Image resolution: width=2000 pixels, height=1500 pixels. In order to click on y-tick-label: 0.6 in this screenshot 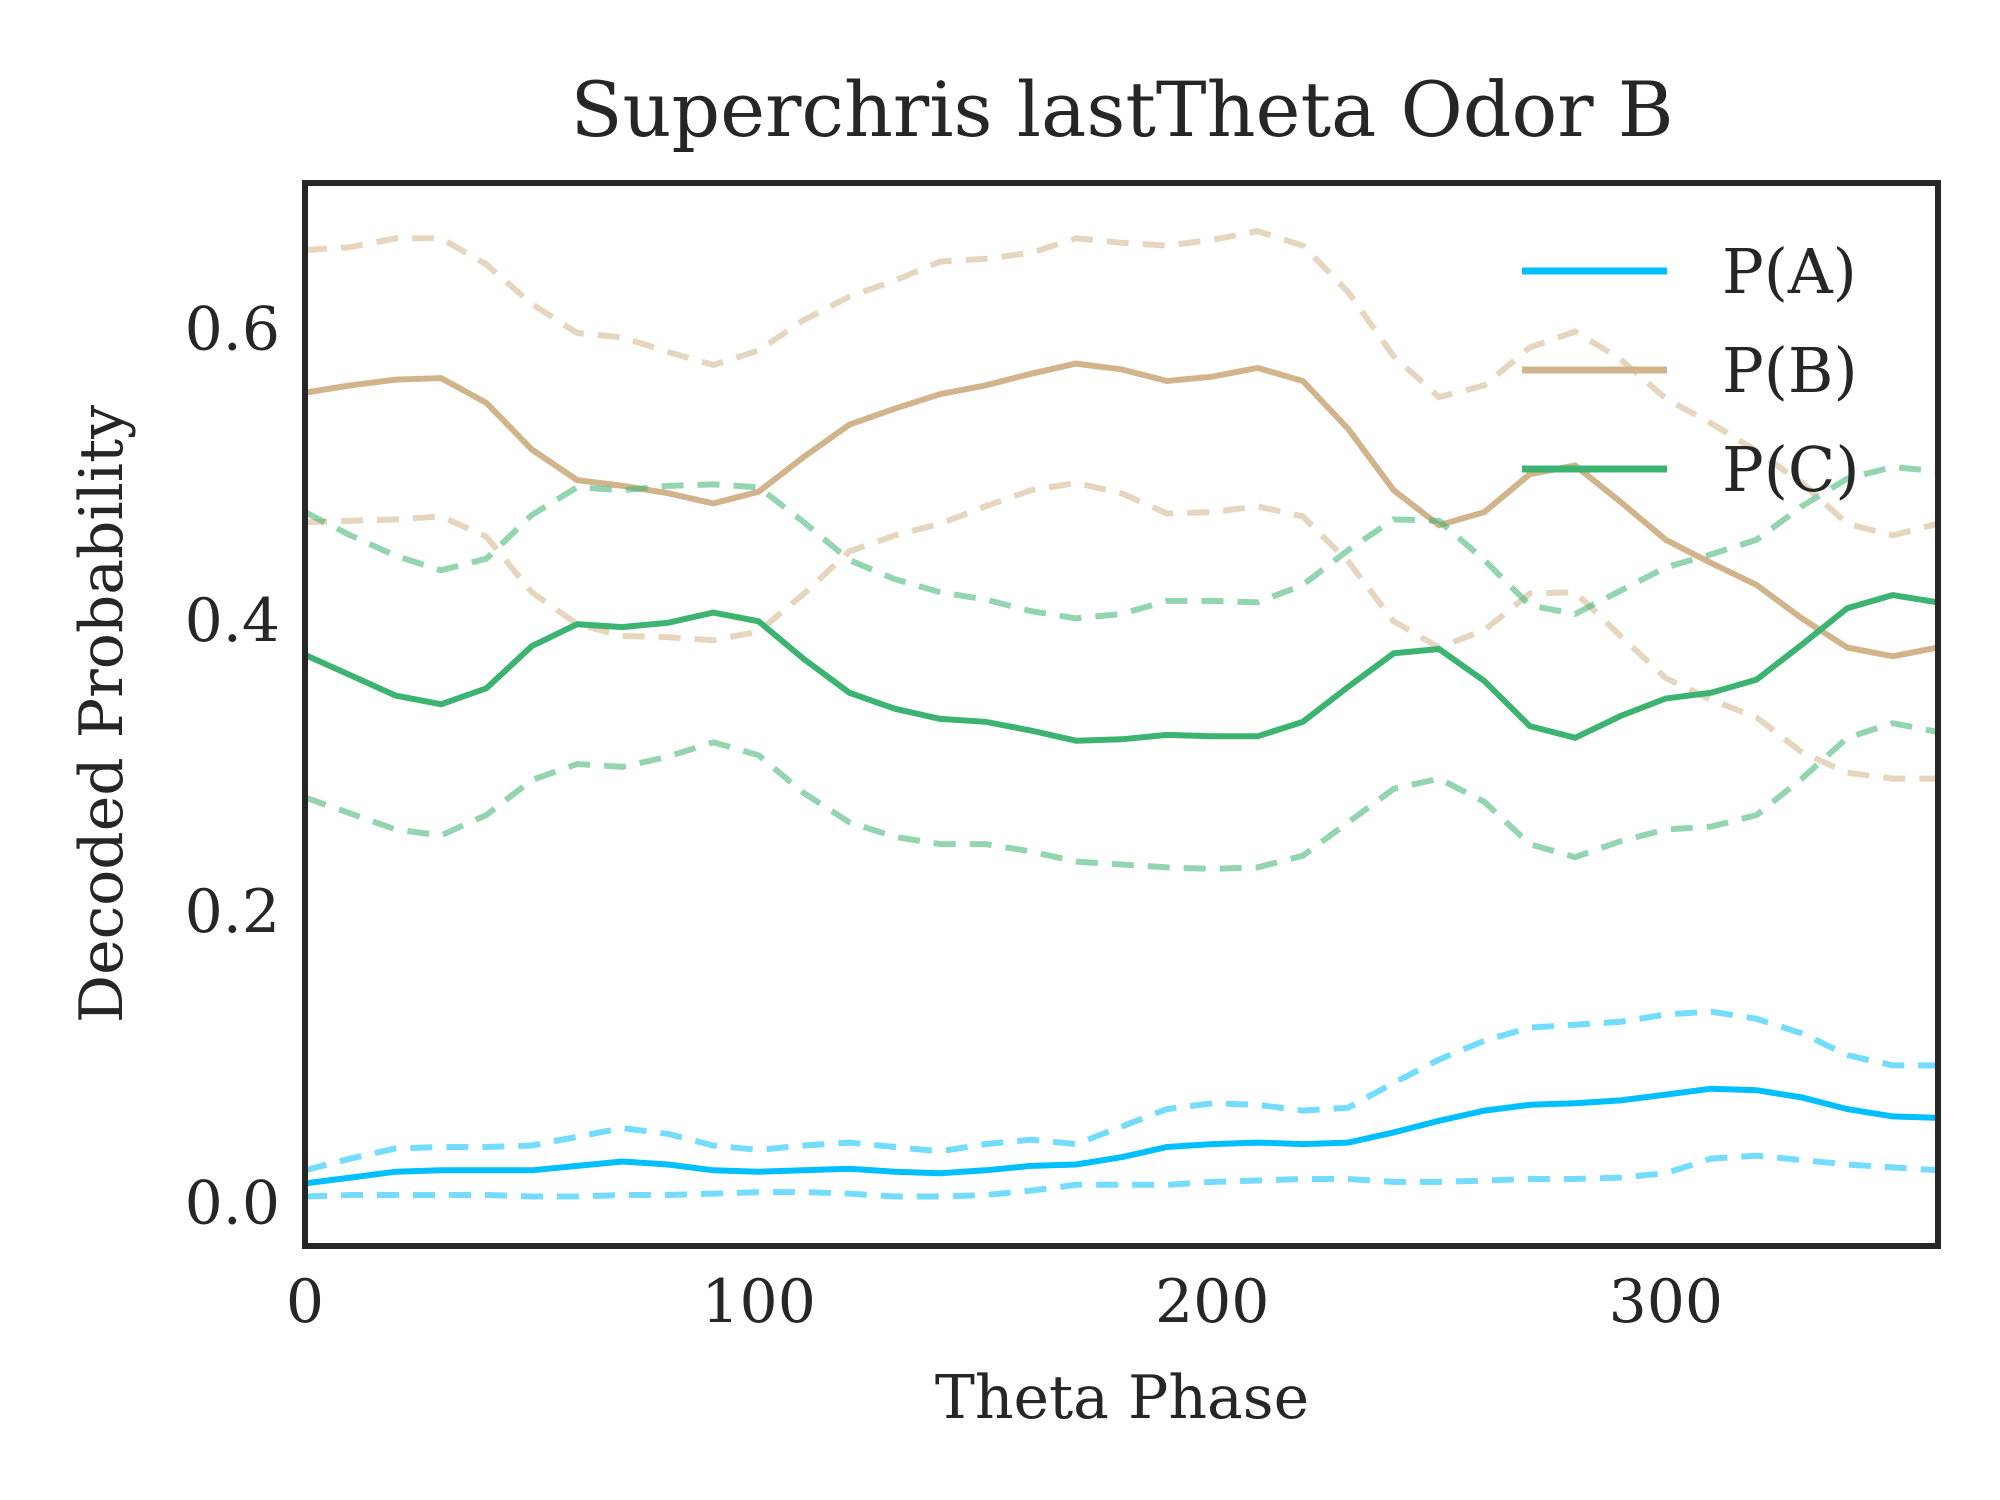, I will do `click(232, 330)`.